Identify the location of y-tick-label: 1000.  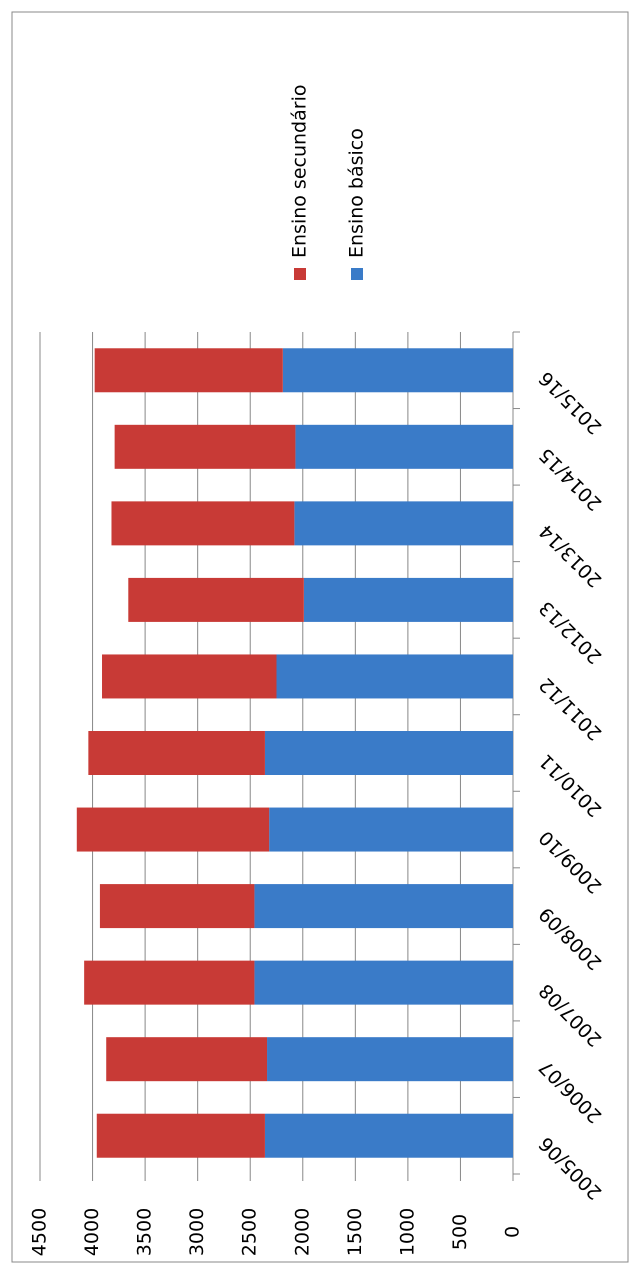
(407, 1232).